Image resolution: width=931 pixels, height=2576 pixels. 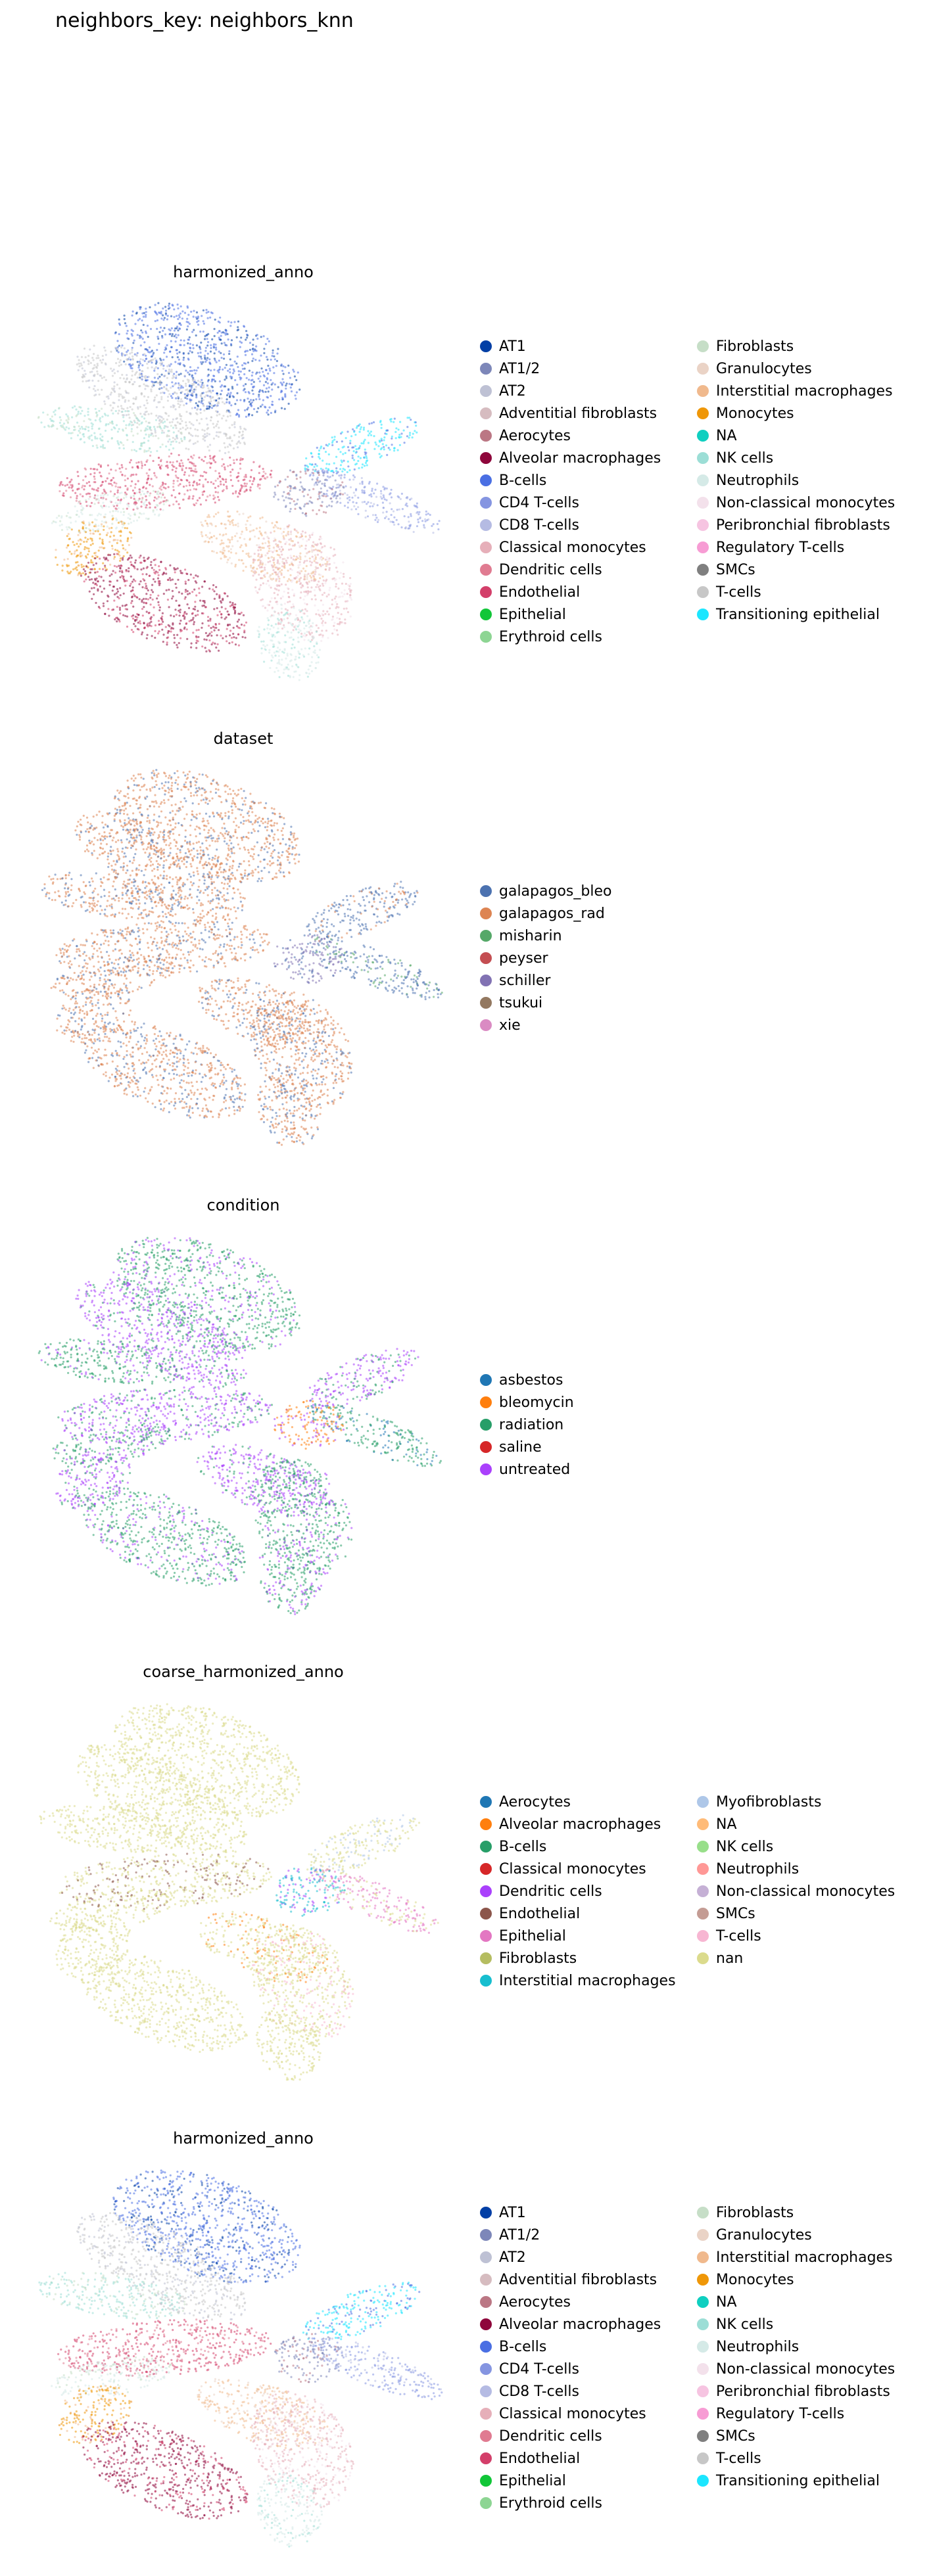 What do you see at coordinates (570, 547) in the screenshot?
I see `legend-item: Classical monocytes` at bounding box center [570, 547].